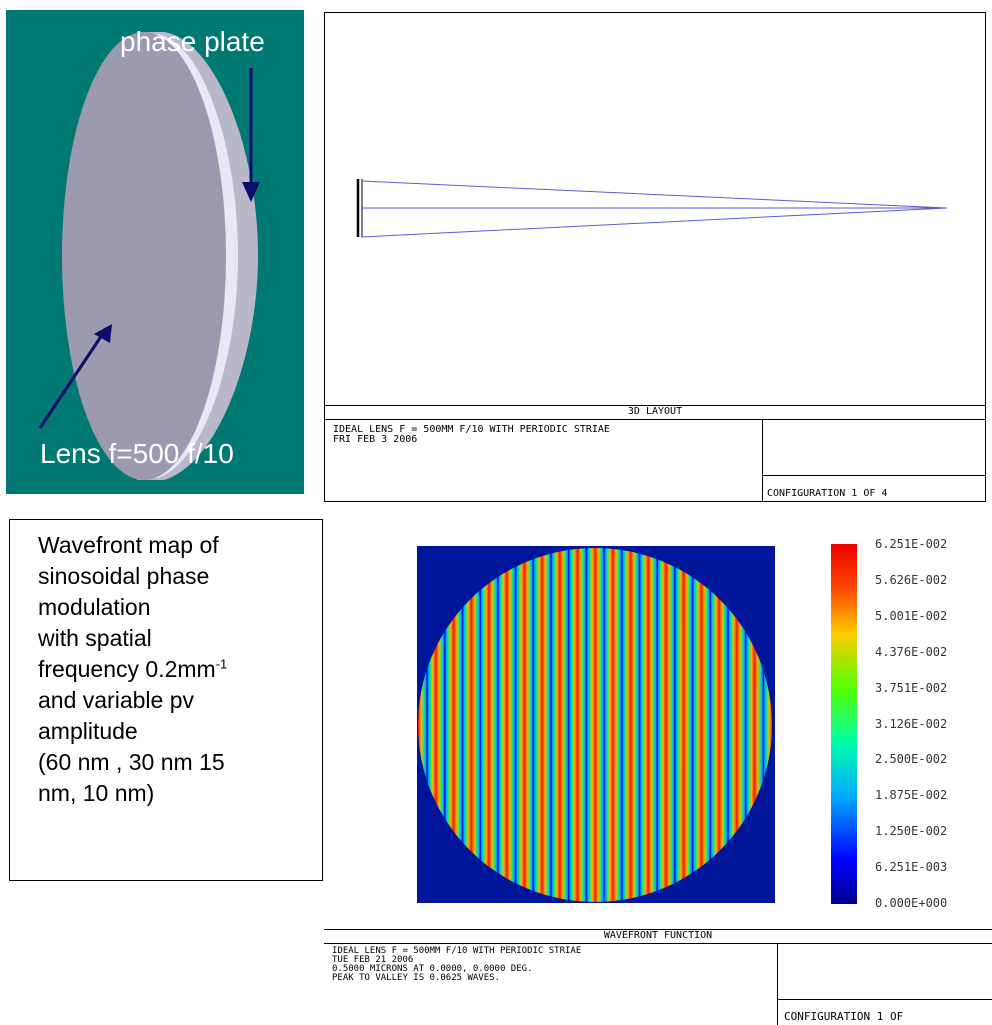 The width and height of the screenshot is (992, 1025). Describe the element at coordinates (133, 669) in the screenshot. I see `description-line: frequency 0.2mm-1` at that location.